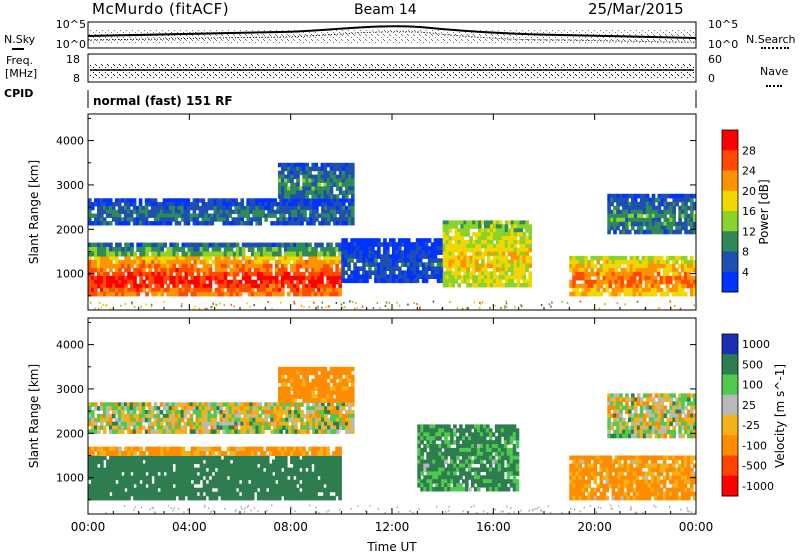 This screenshot has width=800, height=554. Describe the element at coordinates (774, 71) in the screenshot. I see `nave-label: Nave` at that location.